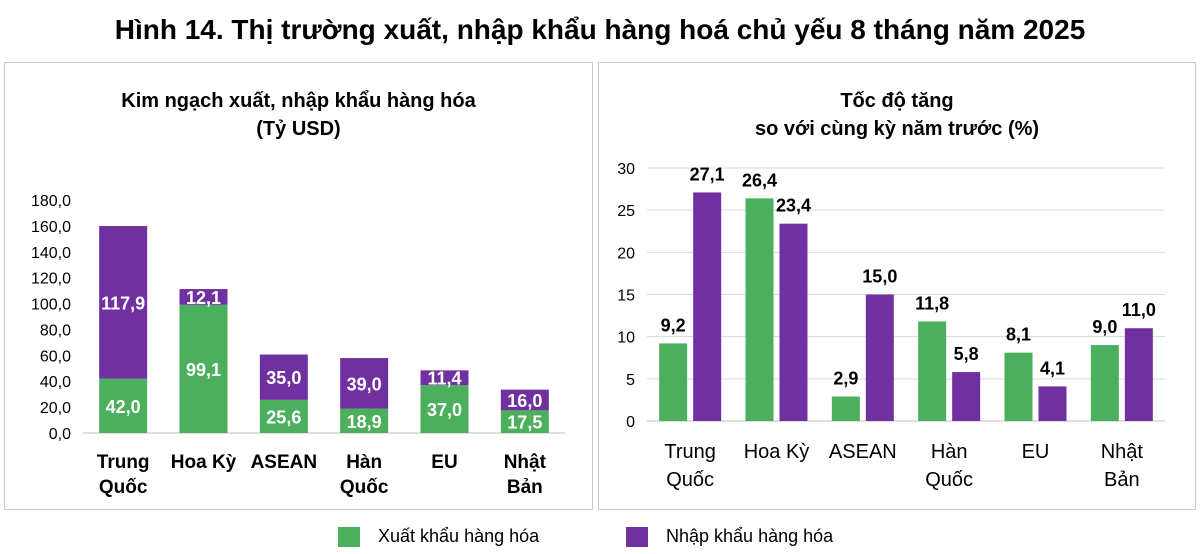 This screenshot has height=554, width=1200. What do you see at coordinates (51, 201) in the screenshot?
I see `y-tick-label: 180,0` at bounding box center [51, 201].